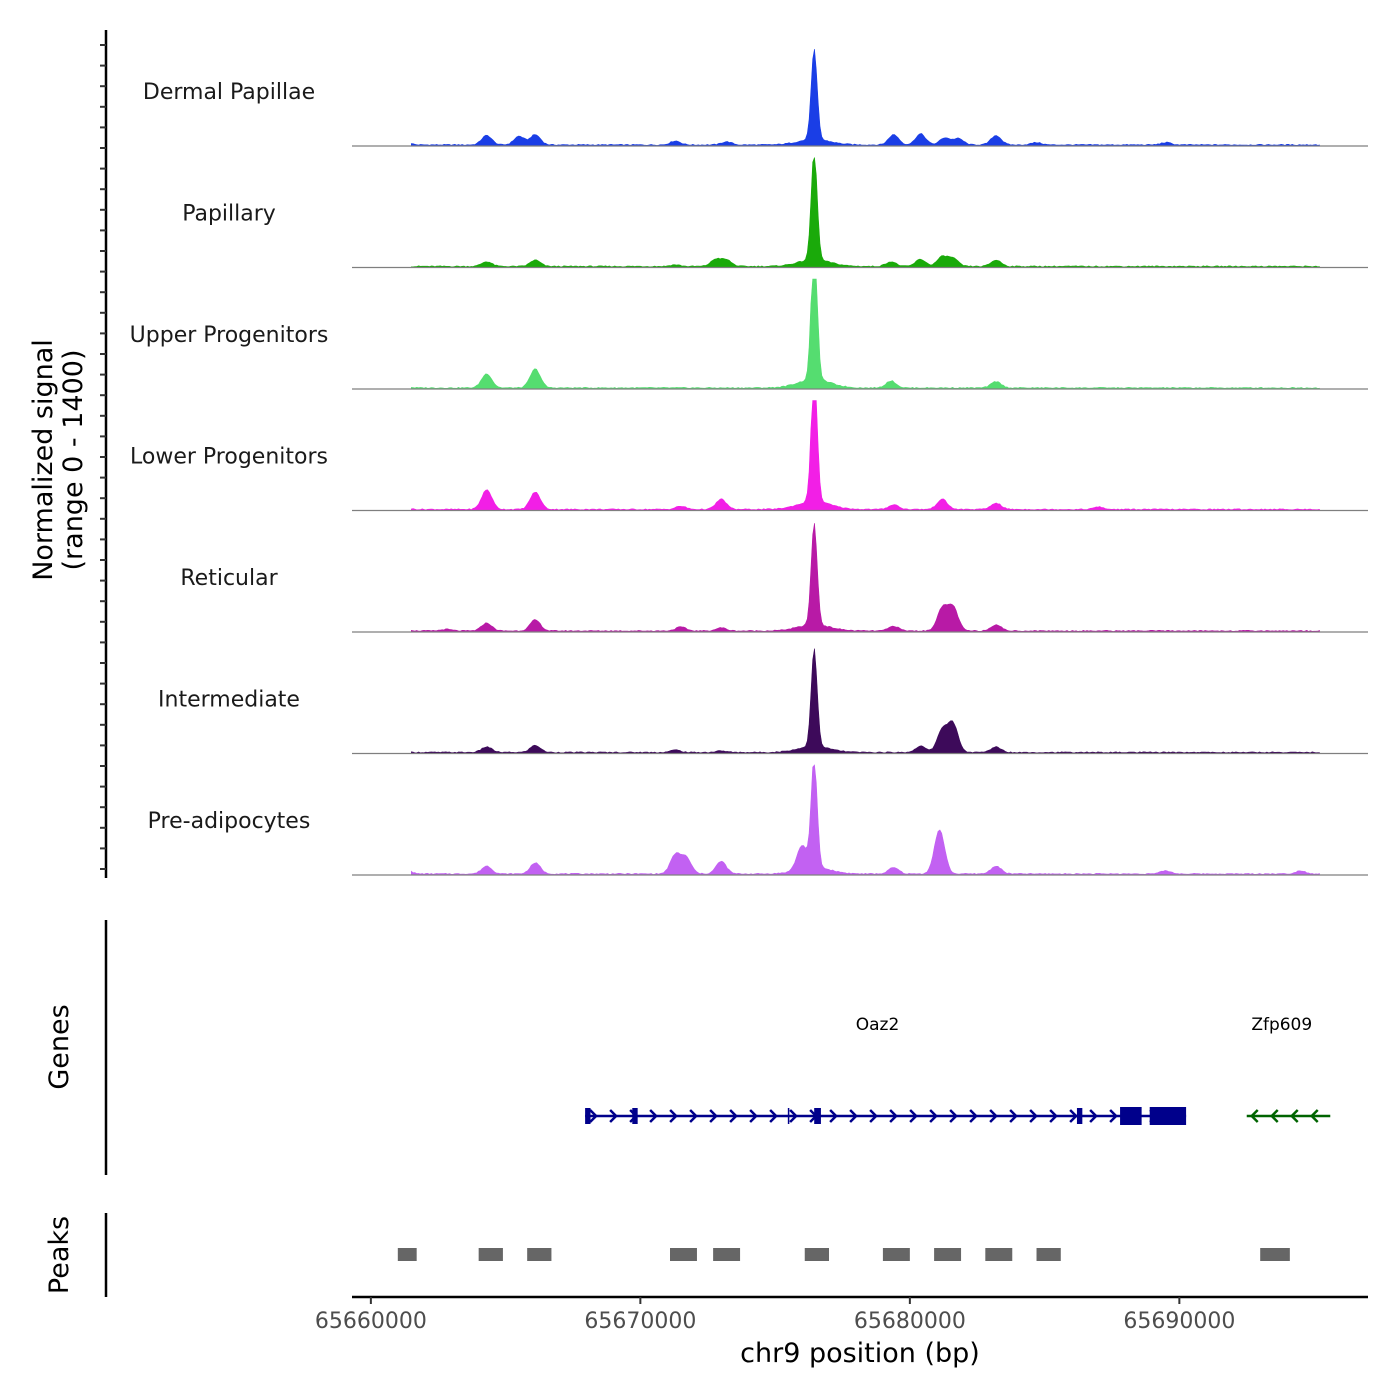 This screenshot has width=1400, height=1400. Describe the element at coordinates (229, 335) in the screenshot. I see `track-label-2: Upper Progenitors` at that location.